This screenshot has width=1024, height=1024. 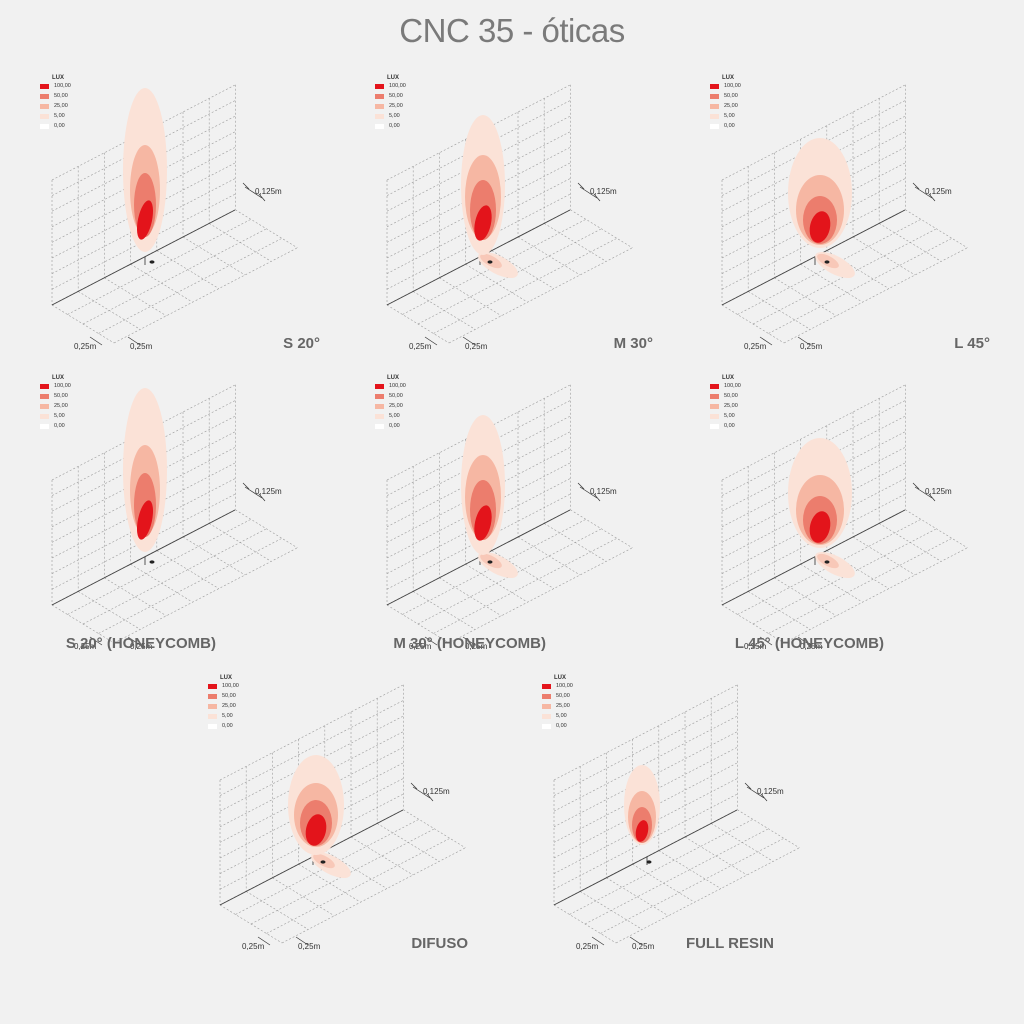 What do you see at coordinates (972, 343) in the screenshot?
I see `optic-label: L 45°` at bounding box center [972, 343].